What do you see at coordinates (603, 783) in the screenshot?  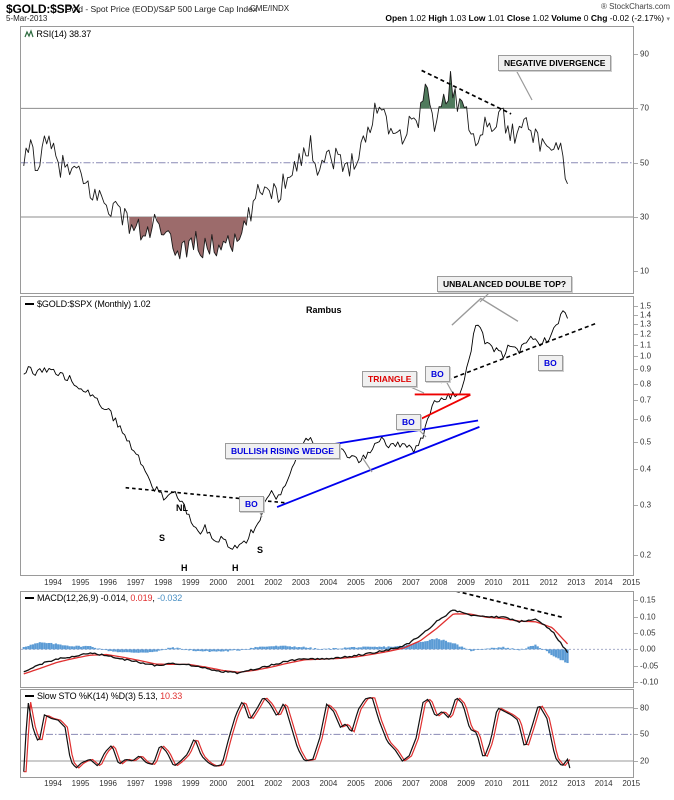 I see `x-axis-year-label: 2014` at bounding box center [603, 783].